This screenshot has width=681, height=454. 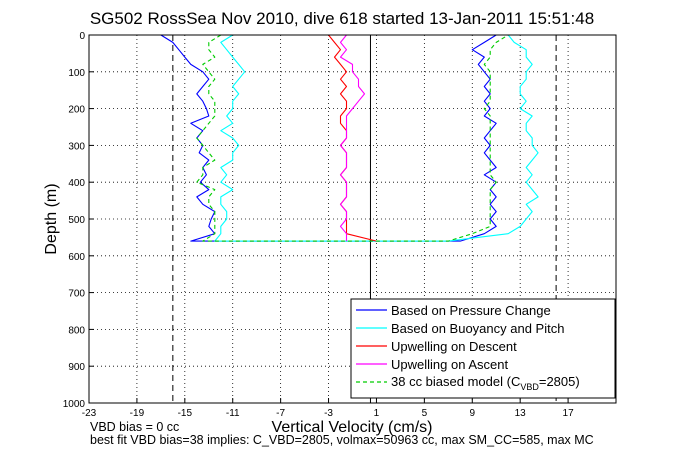 What do you see at coordinates (76, 183) in the screenshot?
I see `y-tick-label: 400` at bounding box center [76, 183].